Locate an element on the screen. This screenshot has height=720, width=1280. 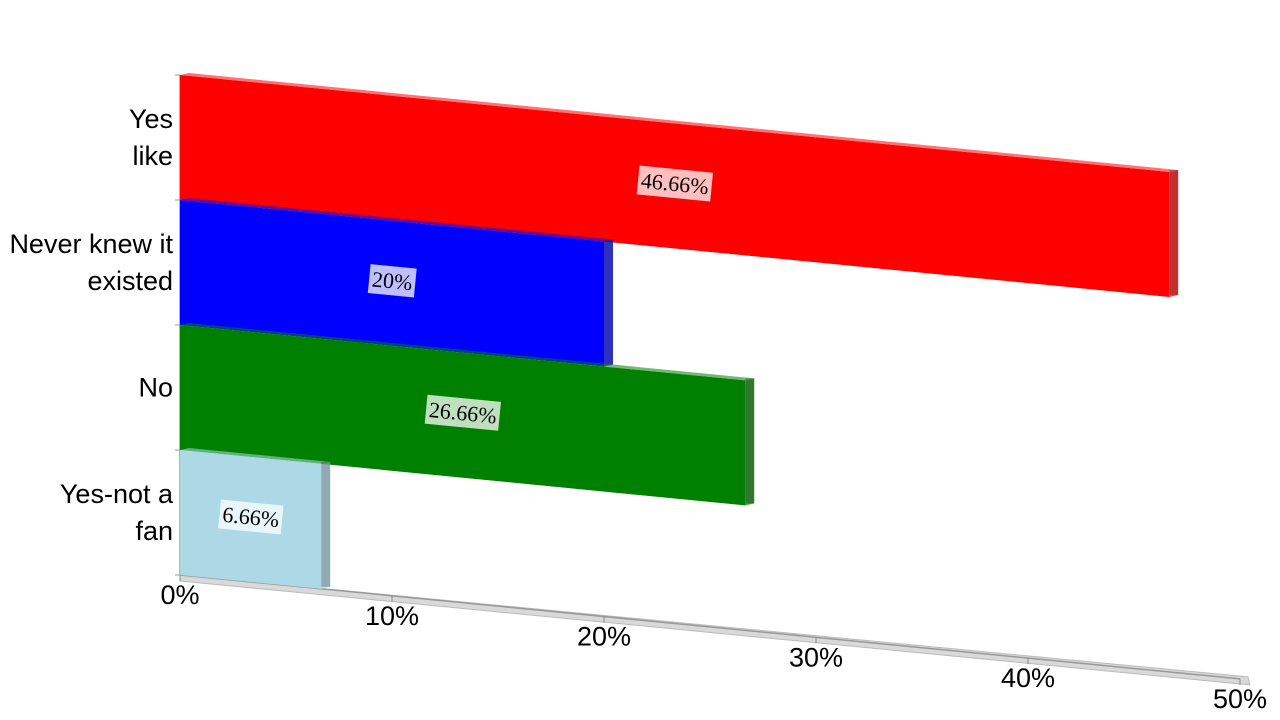
x-tick-label: 50% is located at coordinates (1240, 699).